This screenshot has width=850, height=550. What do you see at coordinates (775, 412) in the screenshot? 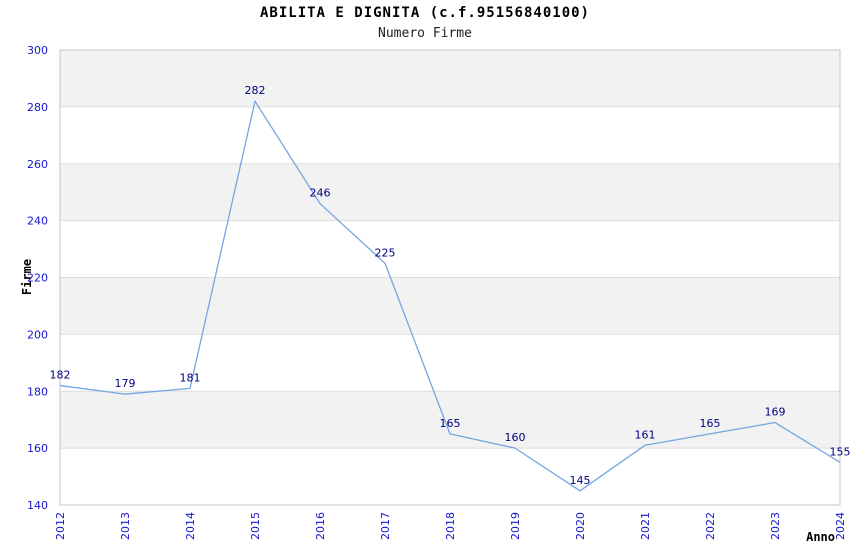
I see `data-point-label: 169` at bounding box center [775, 412].